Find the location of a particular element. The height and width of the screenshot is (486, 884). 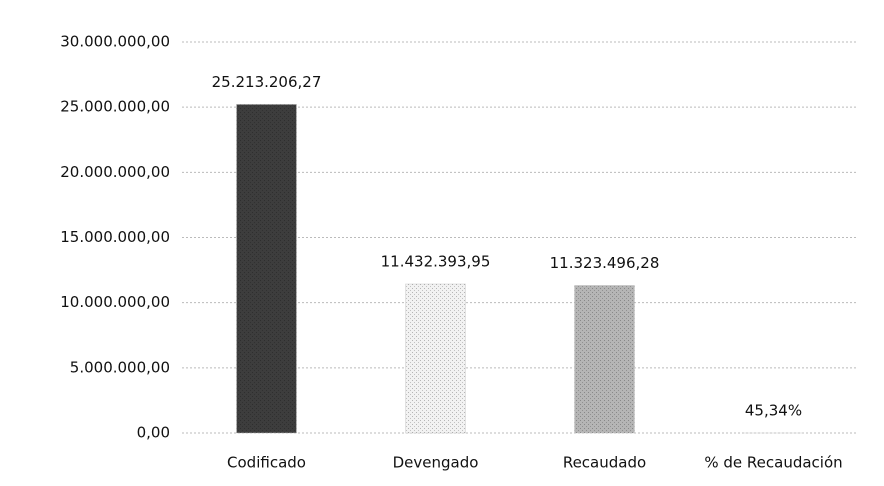

y-tick-label: 0,00 is located at coordinates (153, 433).